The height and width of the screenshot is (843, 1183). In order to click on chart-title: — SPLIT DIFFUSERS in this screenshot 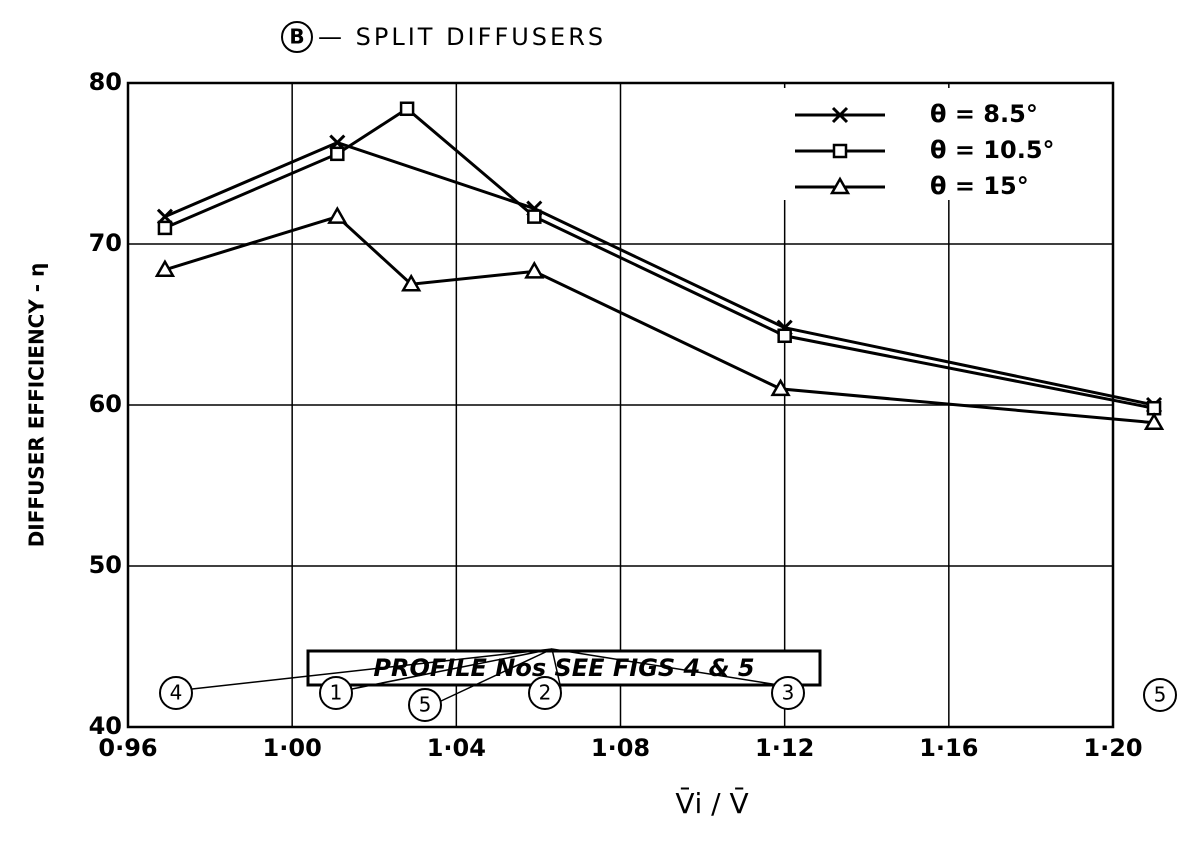, I will do `click(462, 37)`.